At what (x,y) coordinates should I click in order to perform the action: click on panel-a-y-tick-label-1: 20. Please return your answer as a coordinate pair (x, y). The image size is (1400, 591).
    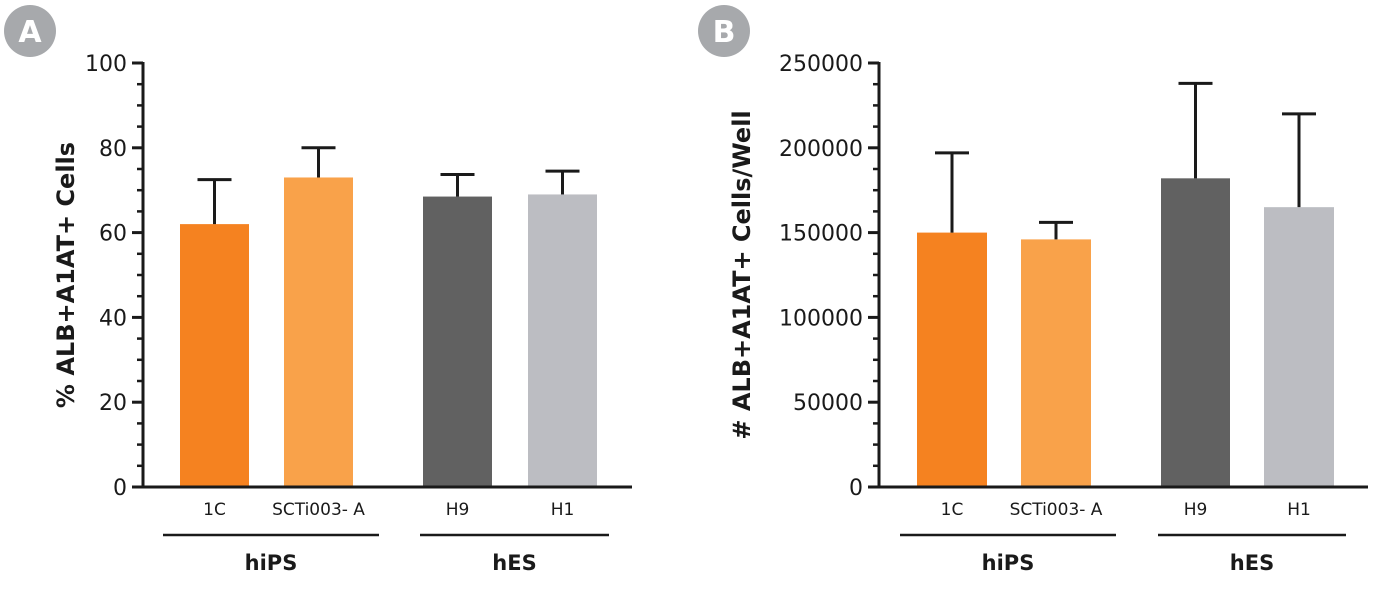
    Looking at the image, I should click on (113, 403).